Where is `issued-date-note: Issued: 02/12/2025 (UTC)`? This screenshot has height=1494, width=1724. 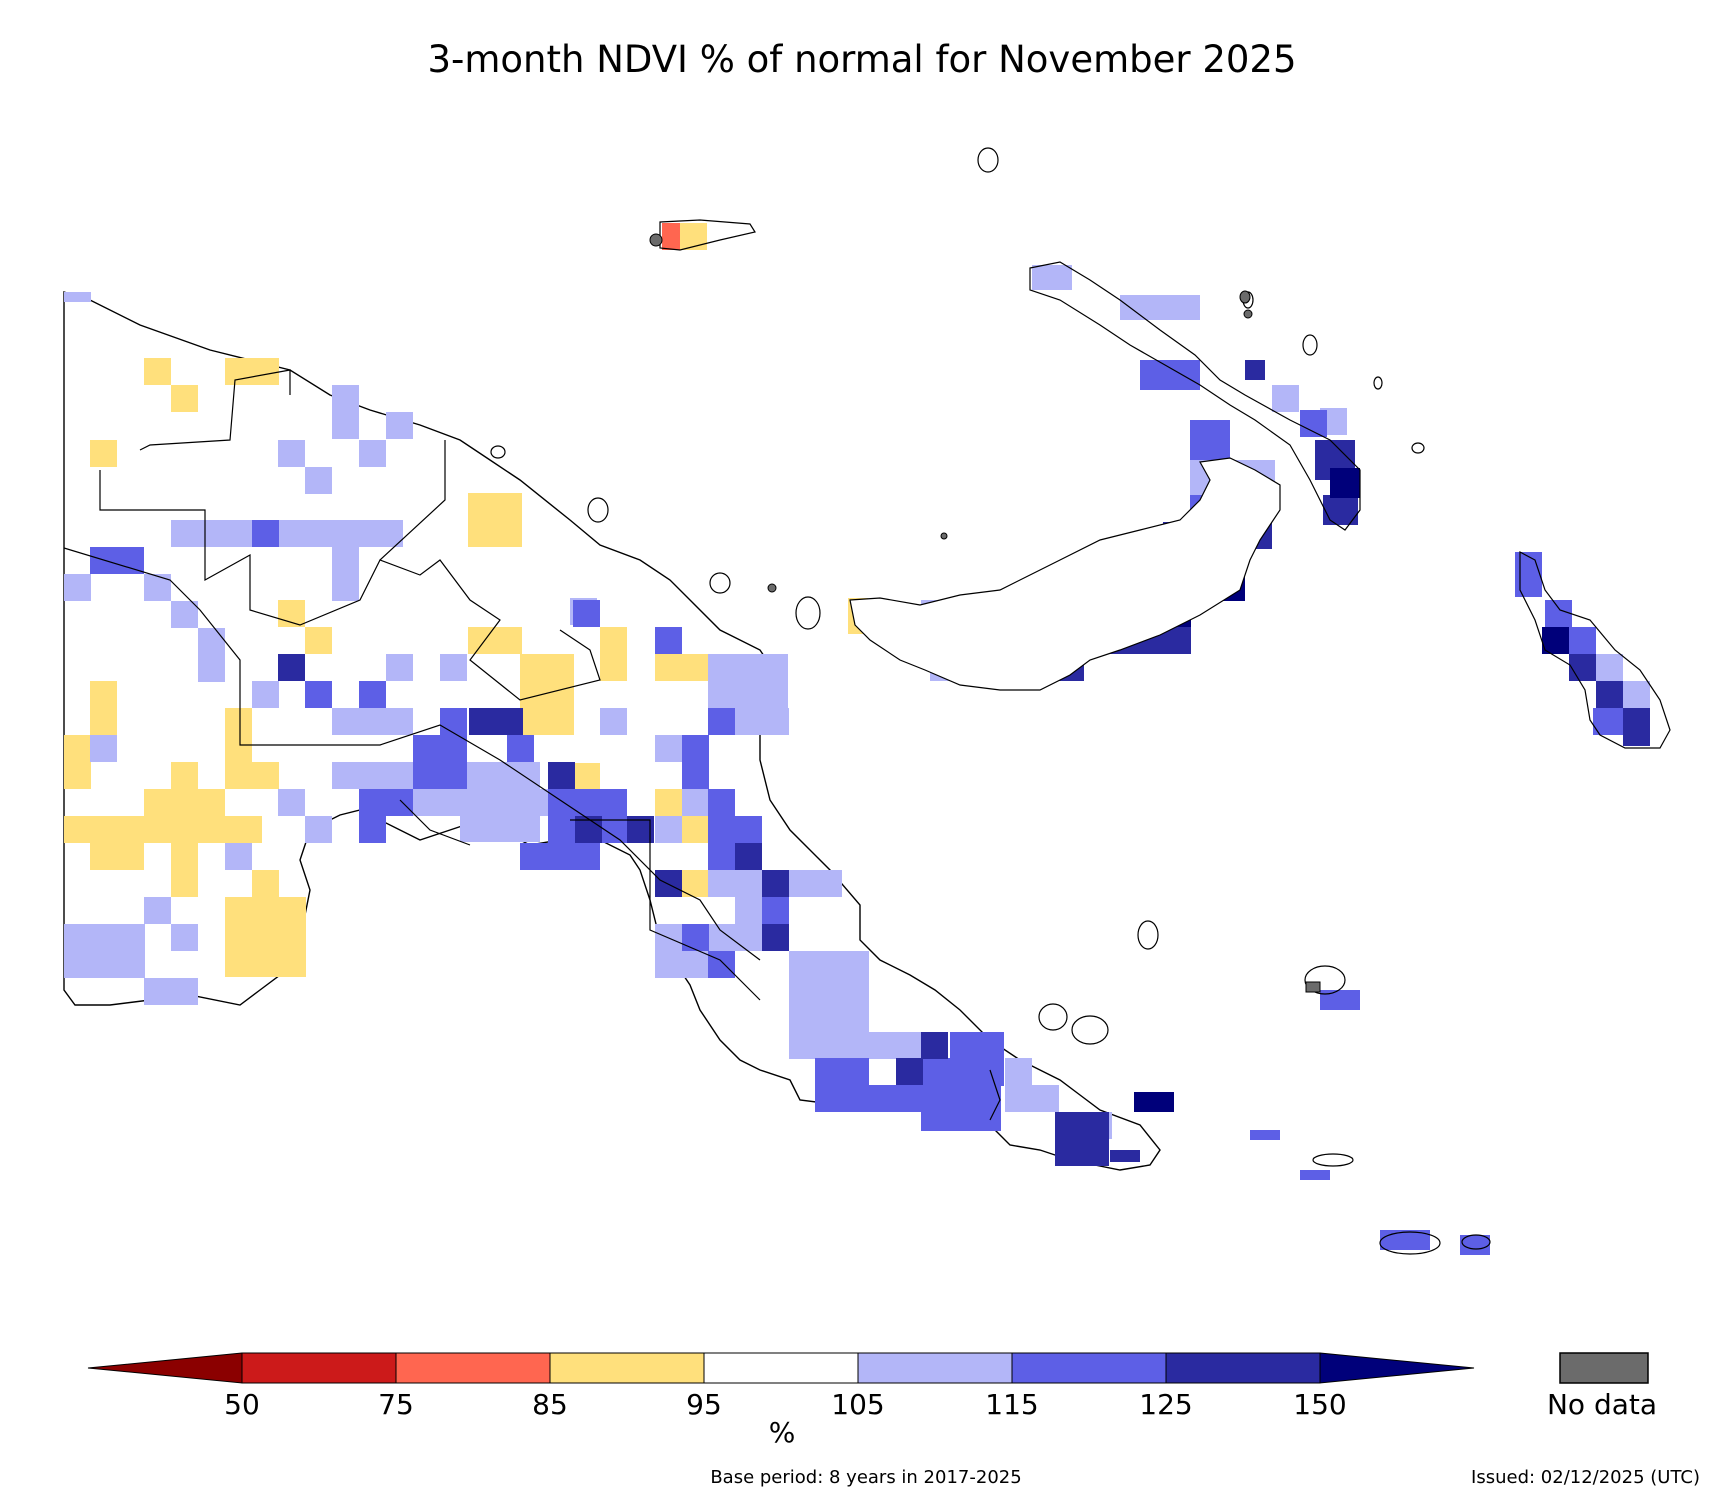
issued-date-note: Issued: 02/12/2025 (UTC) is located at coordinates (1585, 1477).